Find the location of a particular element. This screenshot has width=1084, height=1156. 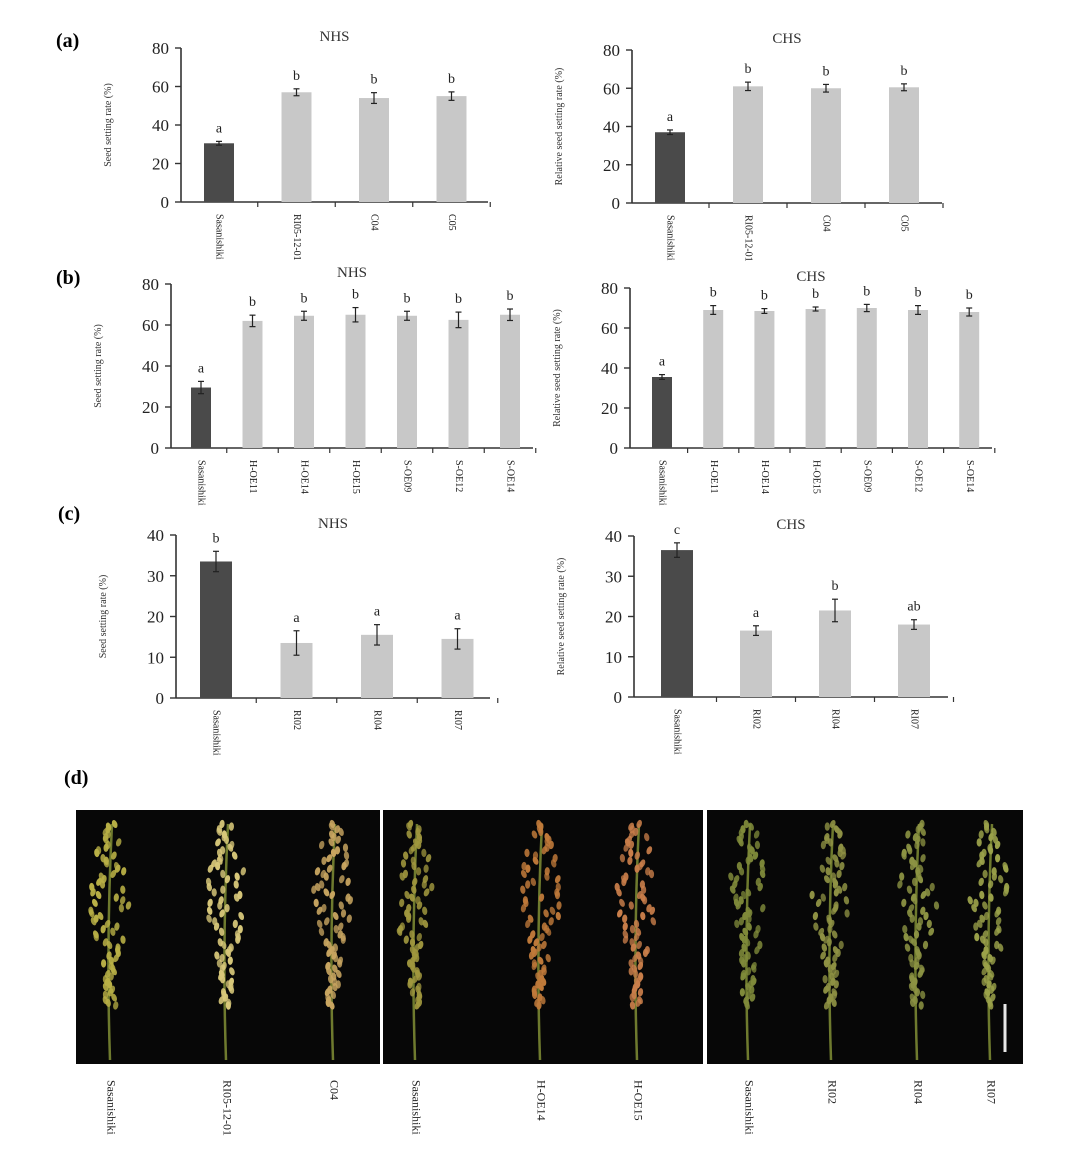

y-tick-label: 40 is located at coordinates (613, 536).